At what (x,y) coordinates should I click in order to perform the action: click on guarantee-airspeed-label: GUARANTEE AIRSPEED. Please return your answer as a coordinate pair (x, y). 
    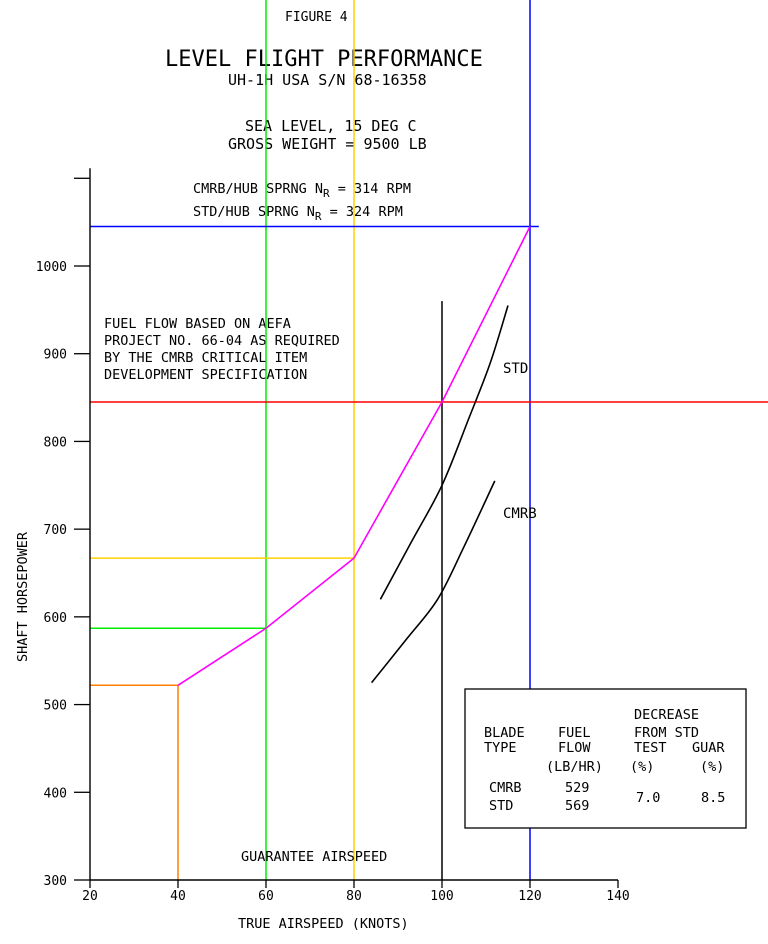
    Looking at the image, I should click on (314, 857).